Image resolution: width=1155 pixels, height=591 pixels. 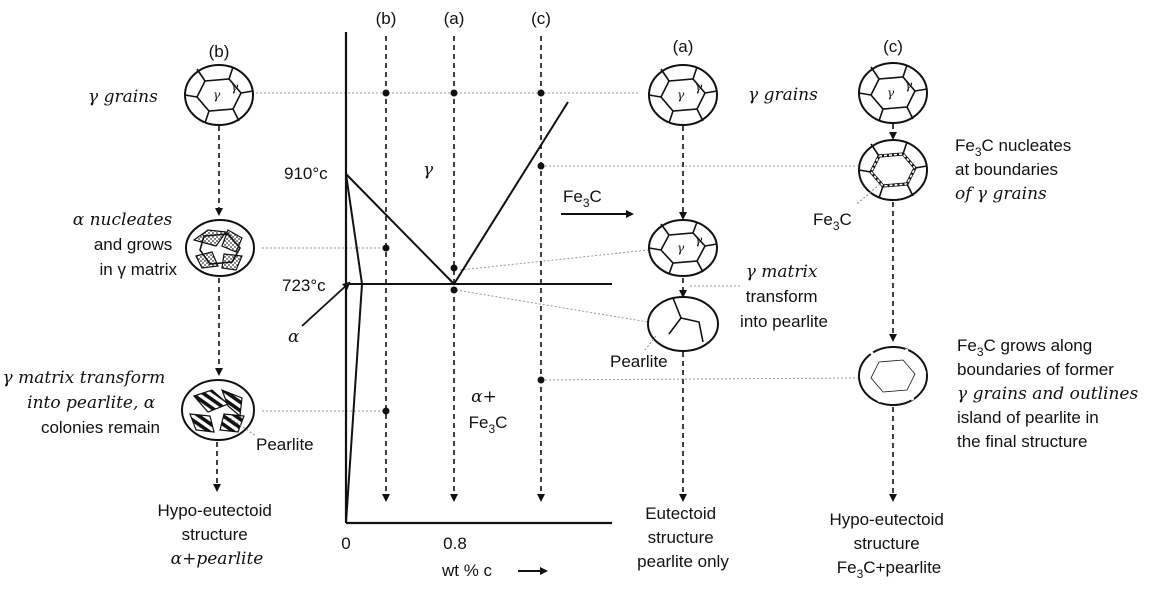 What do you see at coordinates (893, 376) in the screenshot?
I see `fe3c-network-pearlite-icon` at bounding box center [893, 376].